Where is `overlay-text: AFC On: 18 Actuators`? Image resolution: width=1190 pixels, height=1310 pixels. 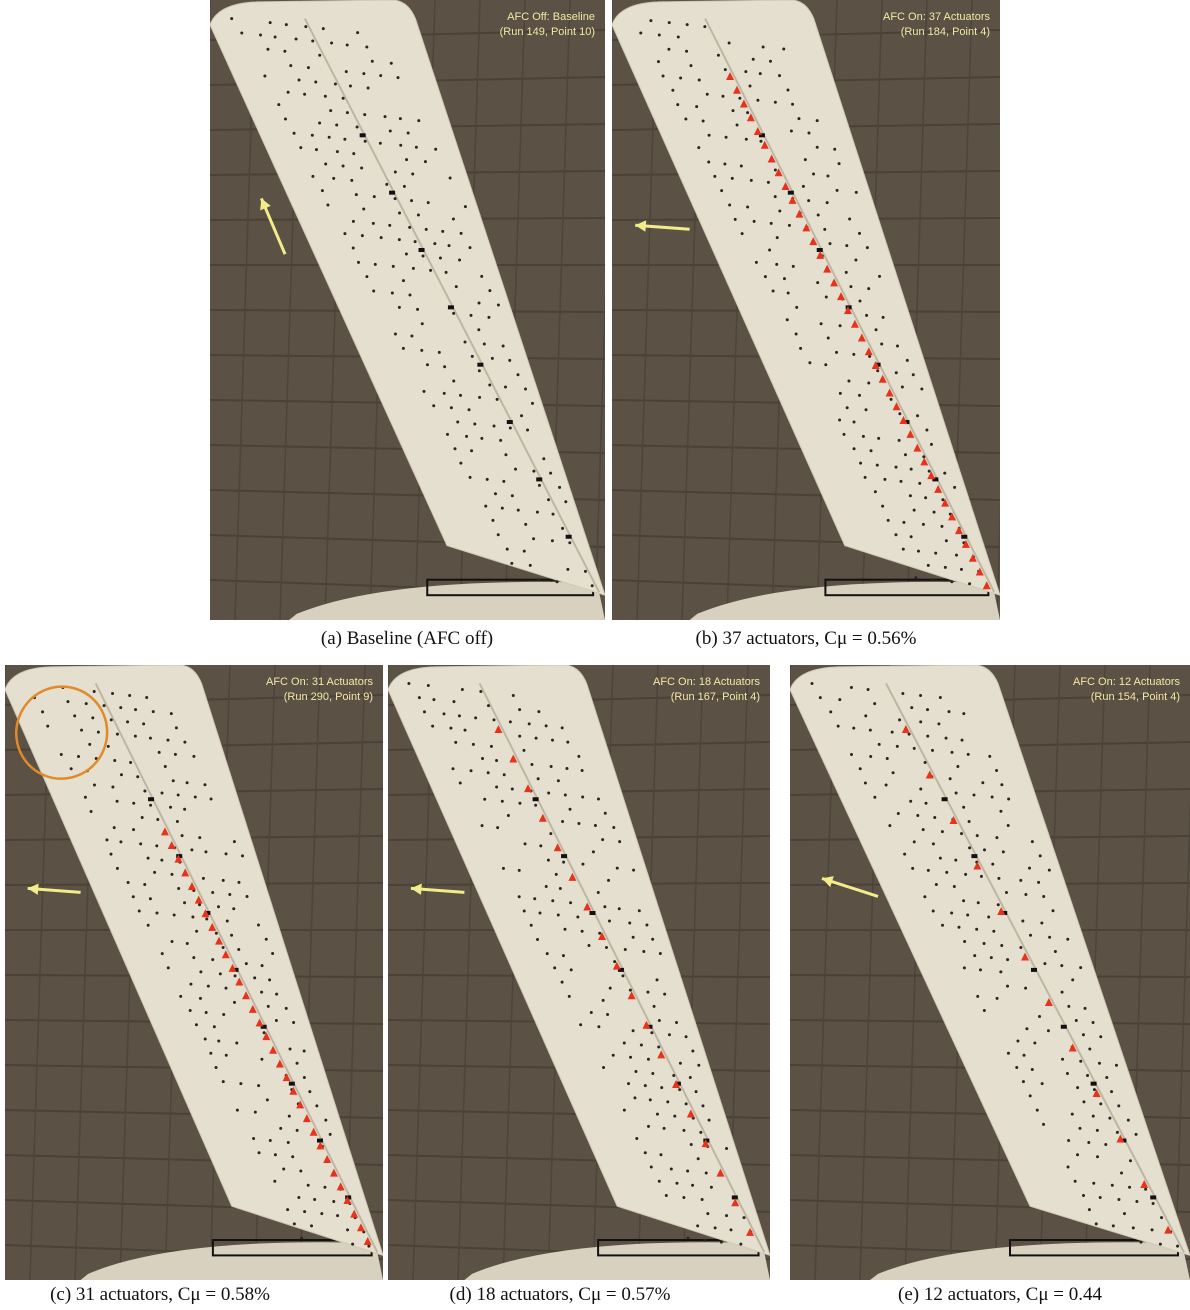
overlay-text: AFC On: 18 Actuators is located at coordinates (706, 682).